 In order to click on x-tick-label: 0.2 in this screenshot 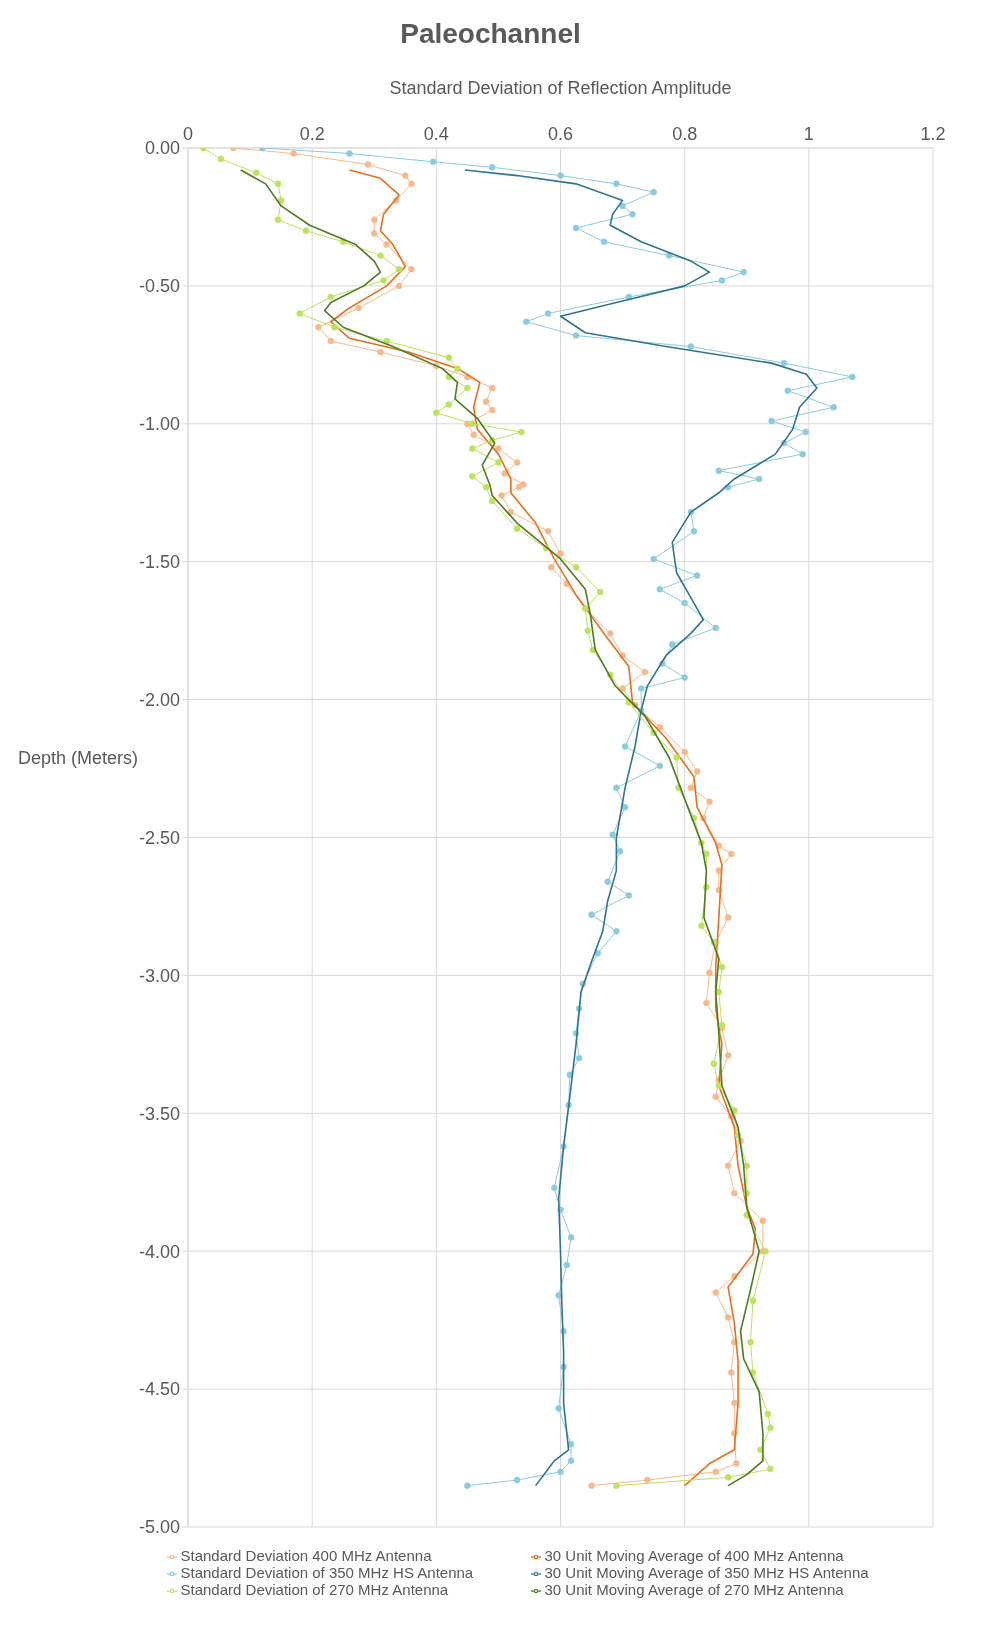, I will do `click(312, 134)`.